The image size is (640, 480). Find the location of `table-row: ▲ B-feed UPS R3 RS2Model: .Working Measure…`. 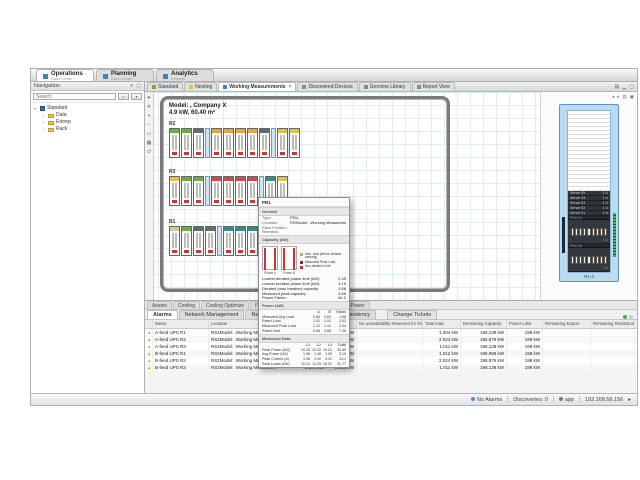

table-row: ▲ B-feed UPS R3 RS2Model: .Working Measure… is located at coordinates (391, 367).